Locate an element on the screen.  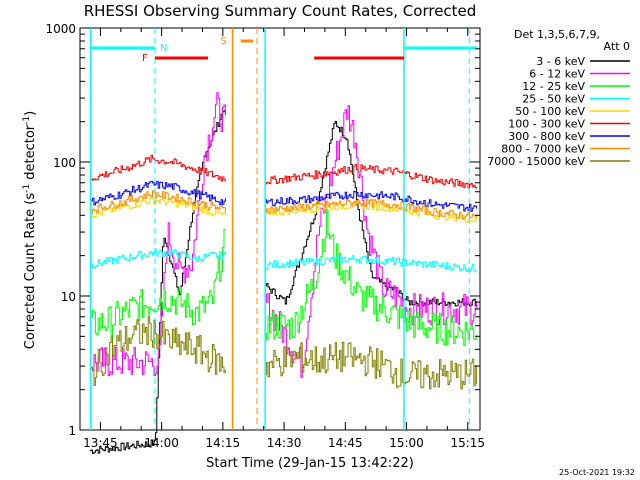
series-line-8-seg1 is located at coordinates (371, 365).